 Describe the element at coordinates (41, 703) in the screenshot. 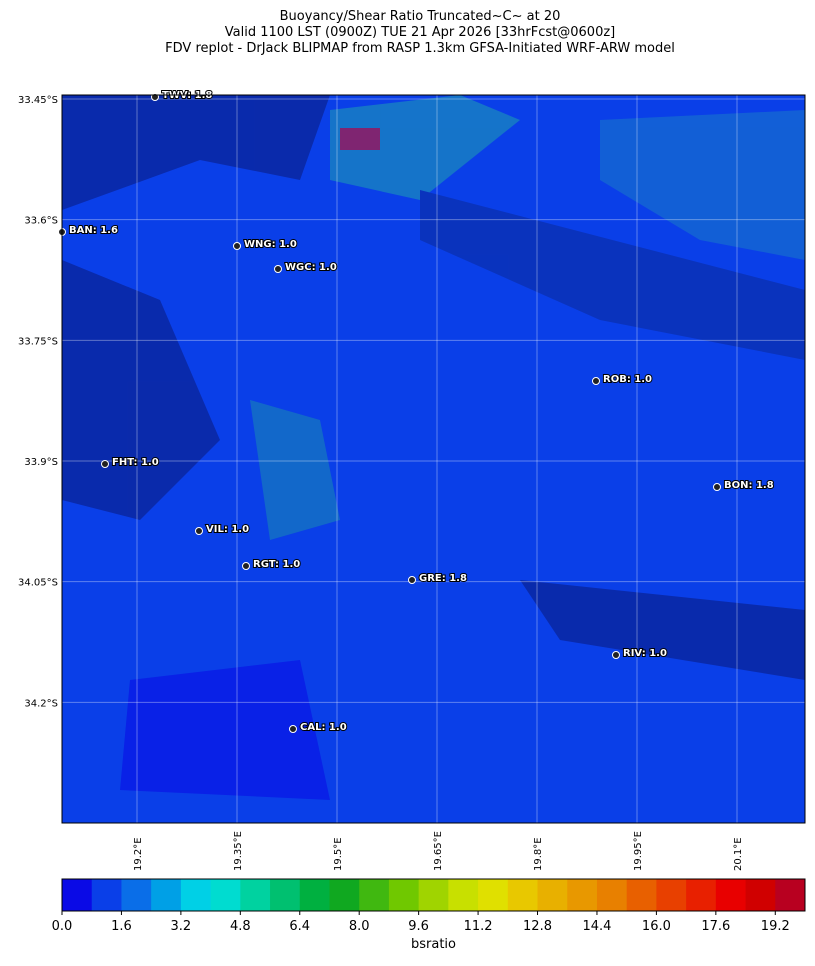

I see `y-tick-label: 34.2°S` at that location.